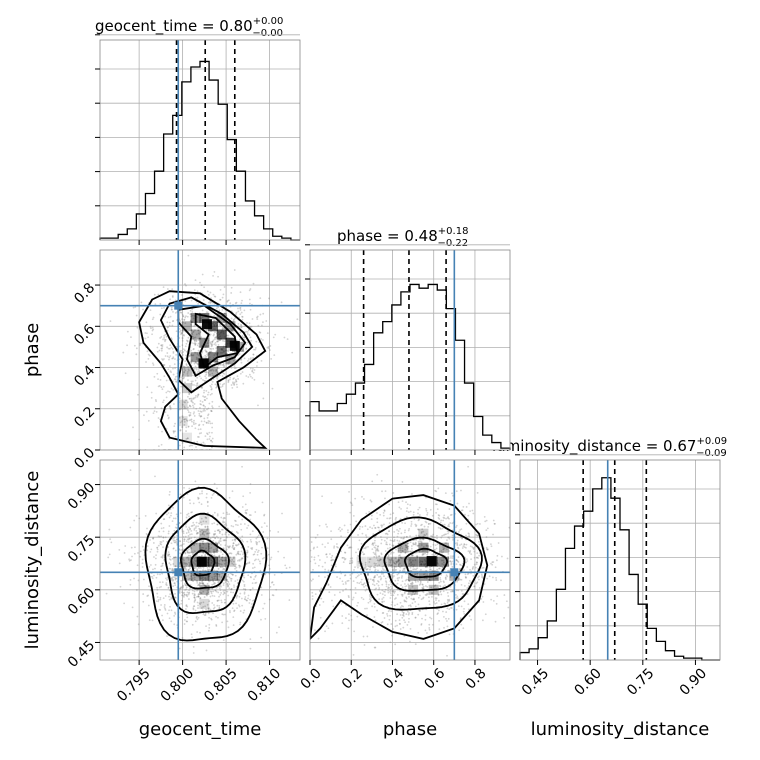 This screenshot has height=760, width=760. What do you see at coordinates (352, 678) in the screenshot?
I see `x-tick-label: 0.2` at bounding box center [352, 678].